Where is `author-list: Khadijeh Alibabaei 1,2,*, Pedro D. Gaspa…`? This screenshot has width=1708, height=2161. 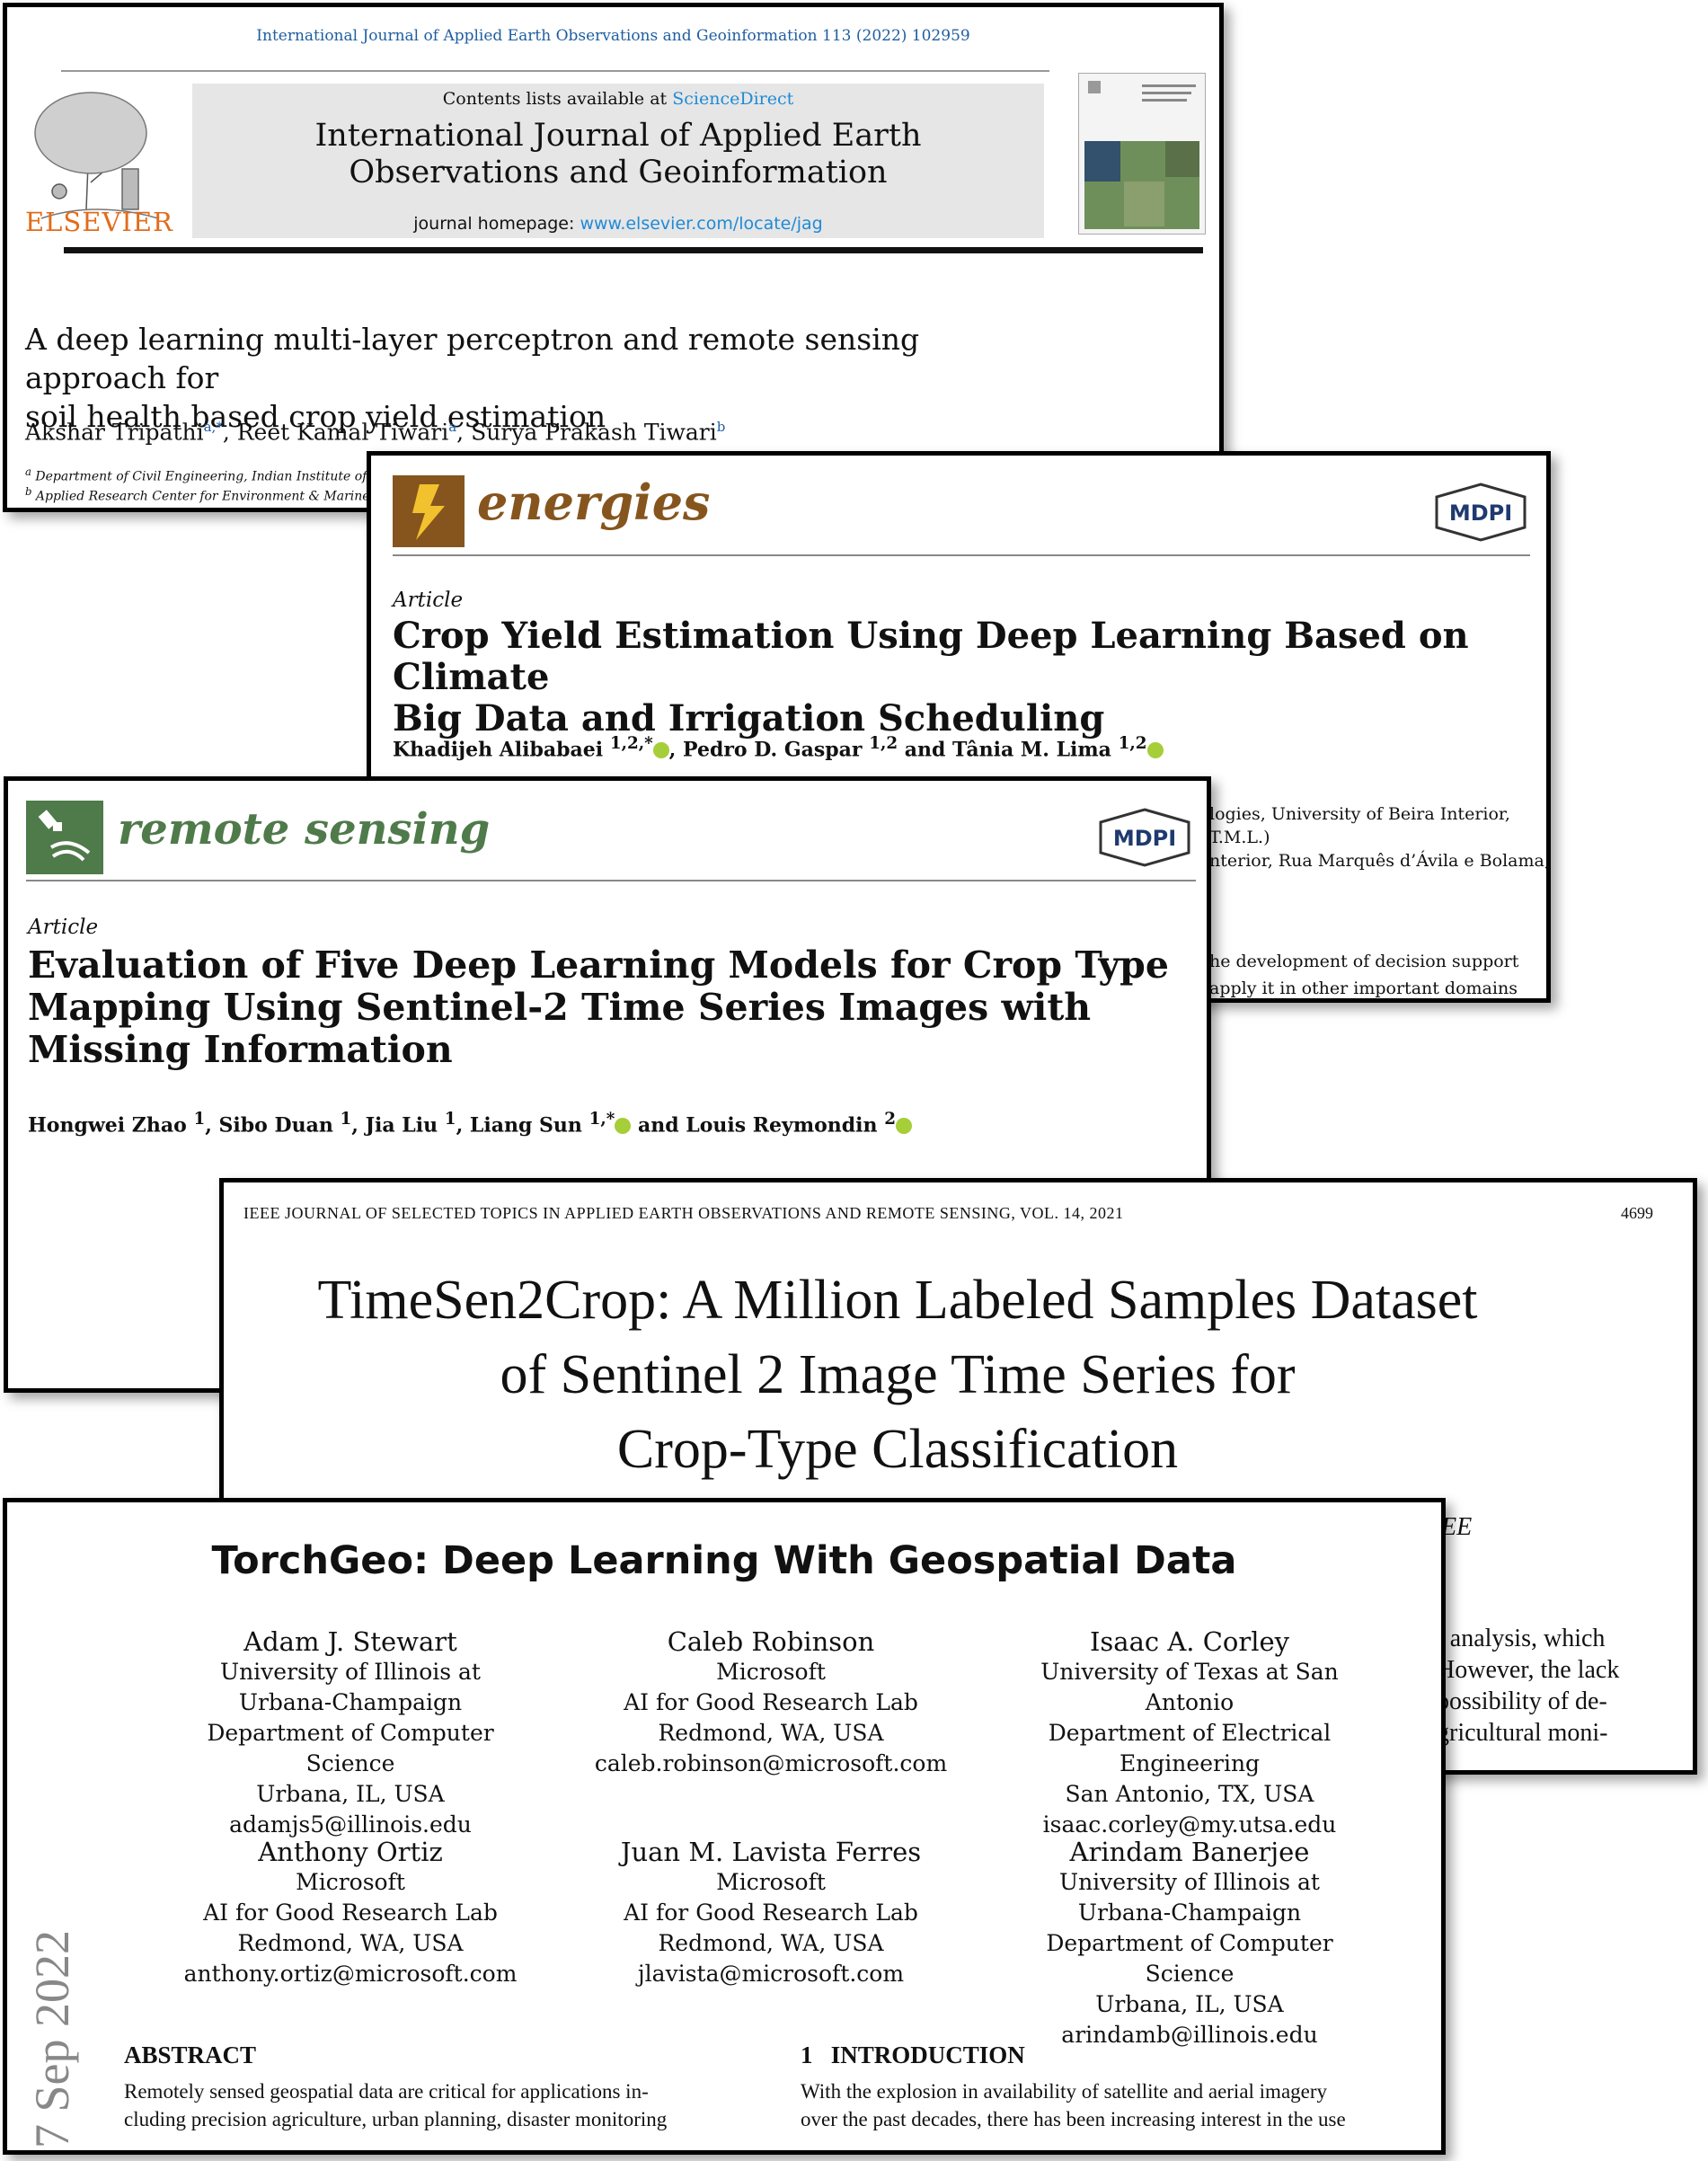 author-list: Khadijeh Alibabaei 1,2,*, Pedro D. Gaspa… is located at coordinates (778, 747).